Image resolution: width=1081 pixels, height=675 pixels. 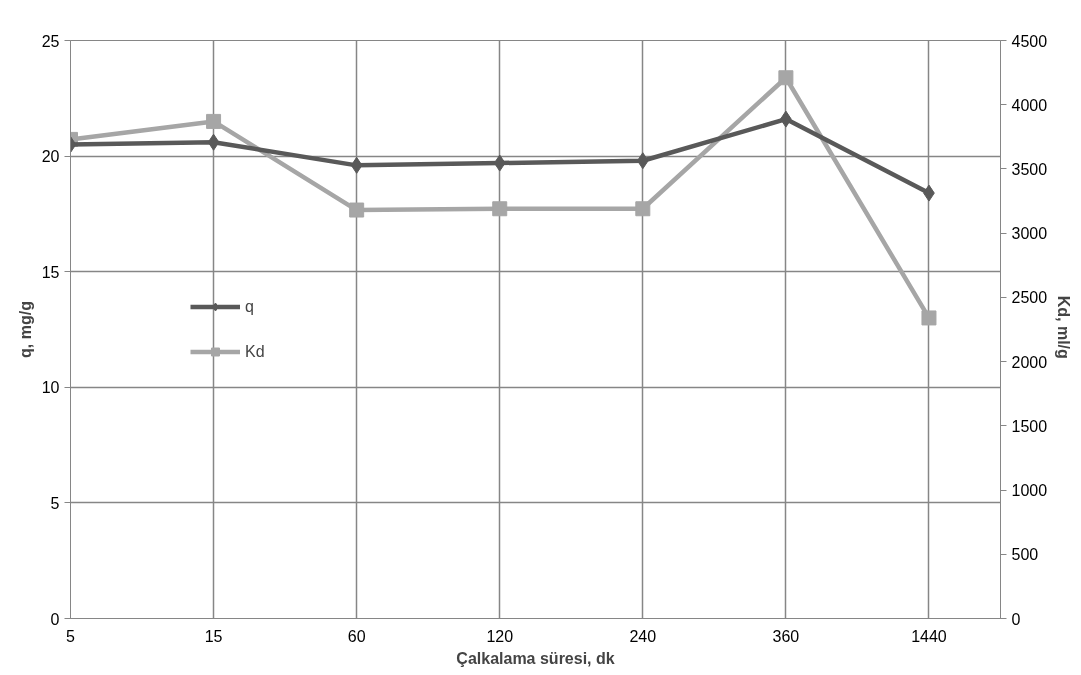 I want to click on x-tick-label: 60, so click(x=356, y=636).